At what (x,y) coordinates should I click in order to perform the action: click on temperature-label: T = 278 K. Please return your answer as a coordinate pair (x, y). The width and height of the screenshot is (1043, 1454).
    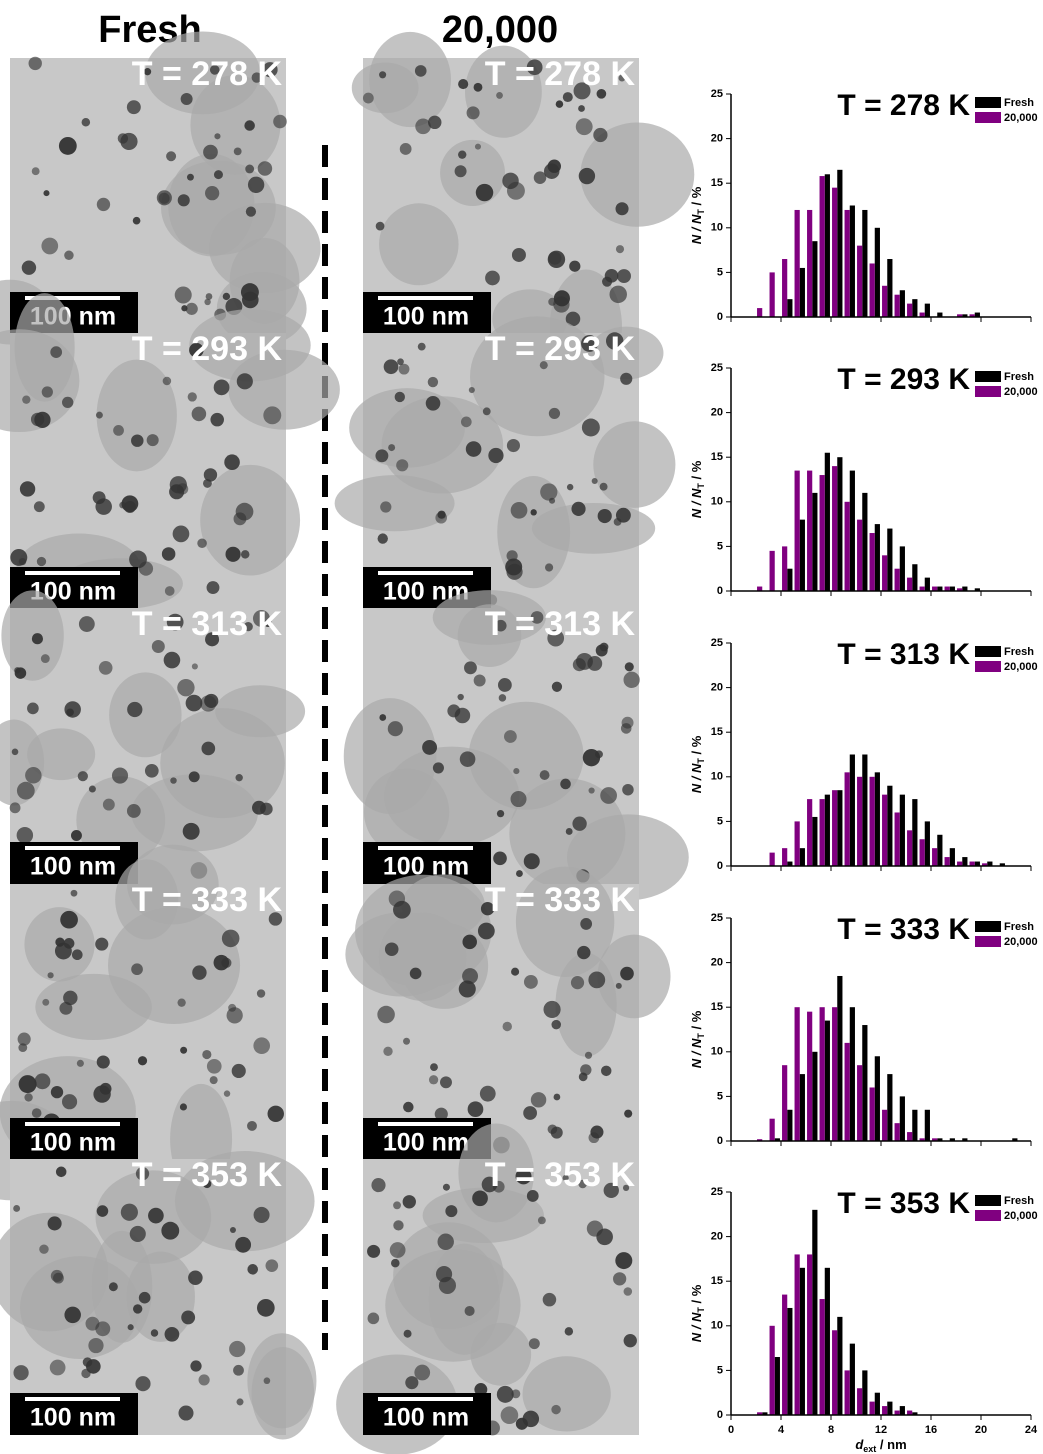
    Looking at the image, I should click on (560, 74).